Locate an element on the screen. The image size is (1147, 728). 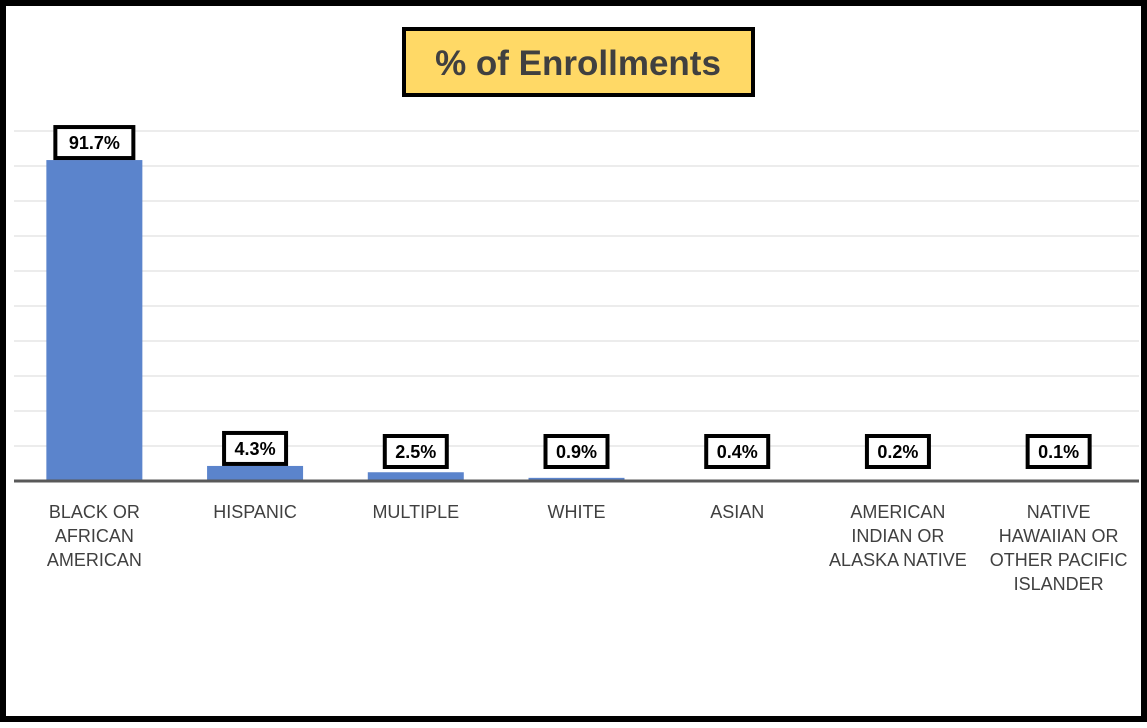
data-label-text: 0.9% is located at coordinates (576, 452).